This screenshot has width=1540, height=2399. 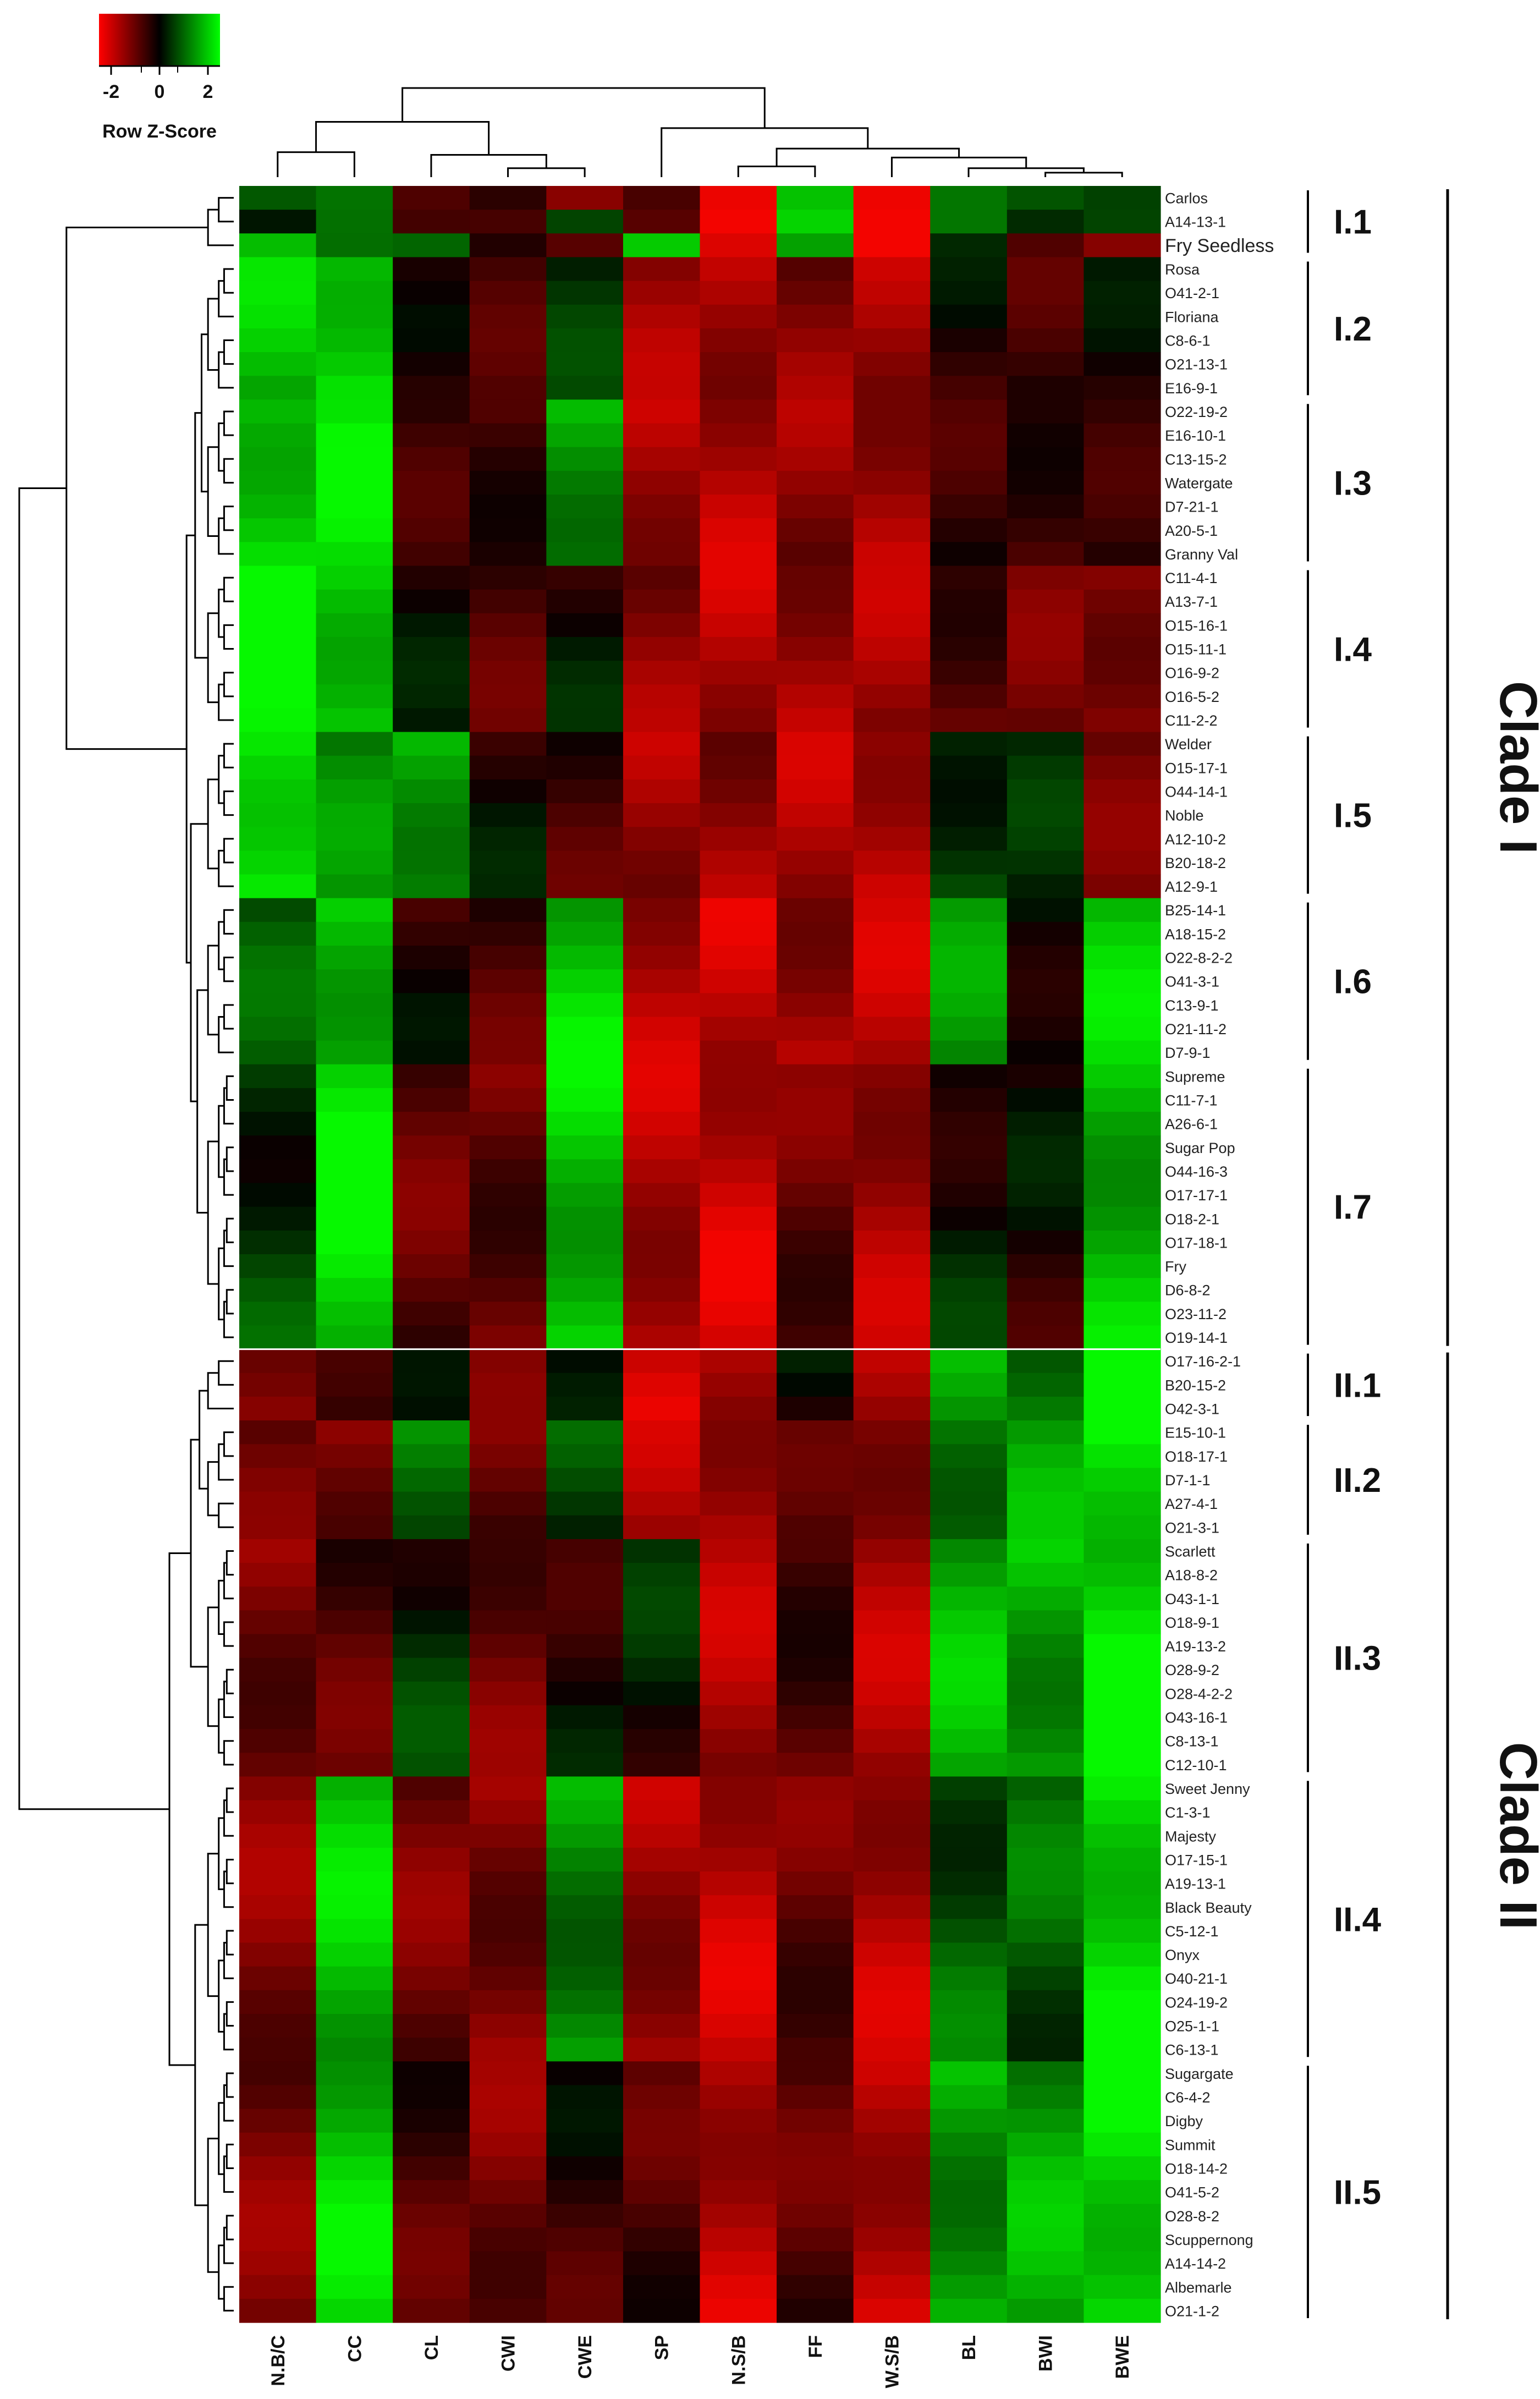 What do you see at coordinates (1199, 483) in the screenshot?
I see `row-label: Watergate` at bounding box center [1199, 483].